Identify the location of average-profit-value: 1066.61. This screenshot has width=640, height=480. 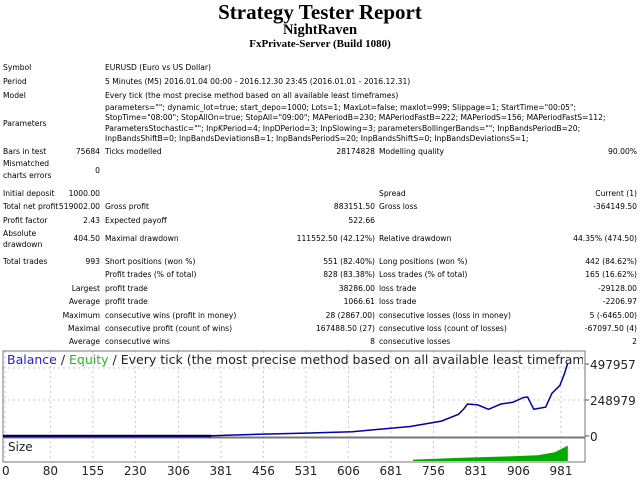
(359, 301).